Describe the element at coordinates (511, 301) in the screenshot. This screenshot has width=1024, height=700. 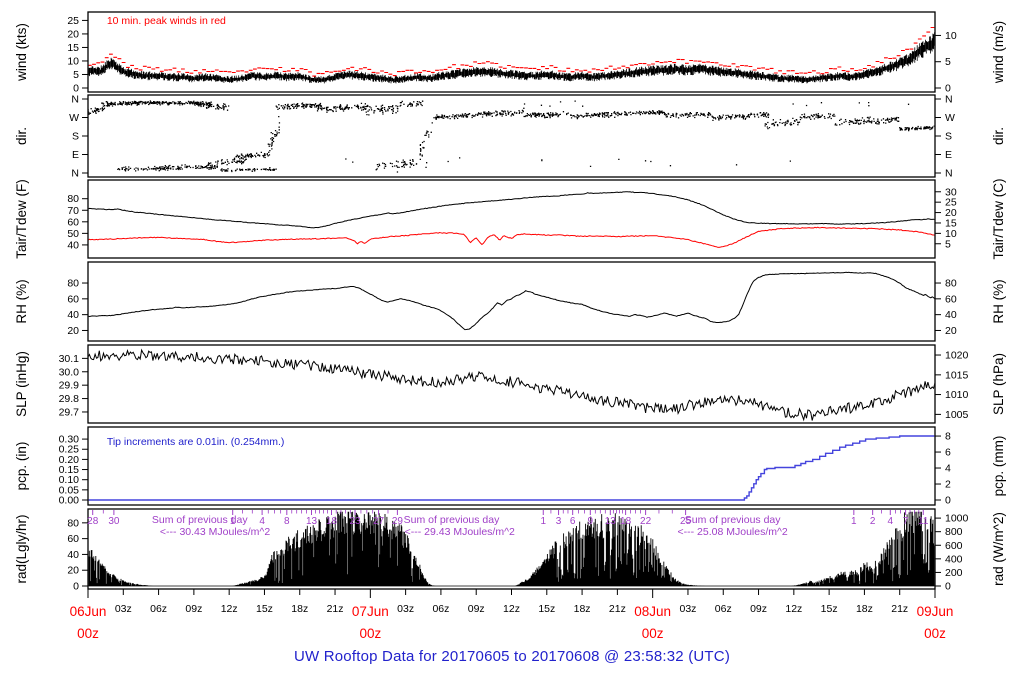
I see `rh-frame` at that location.